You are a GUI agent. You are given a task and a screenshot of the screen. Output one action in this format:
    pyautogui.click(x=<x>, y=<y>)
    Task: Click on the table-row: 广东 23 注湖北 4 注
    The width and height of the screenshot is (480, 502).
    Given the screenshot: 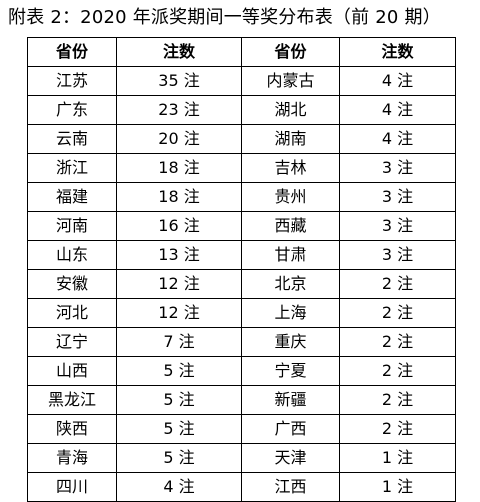 What is the action you would take?
    pyautogui.click(x=241, y=110)
    